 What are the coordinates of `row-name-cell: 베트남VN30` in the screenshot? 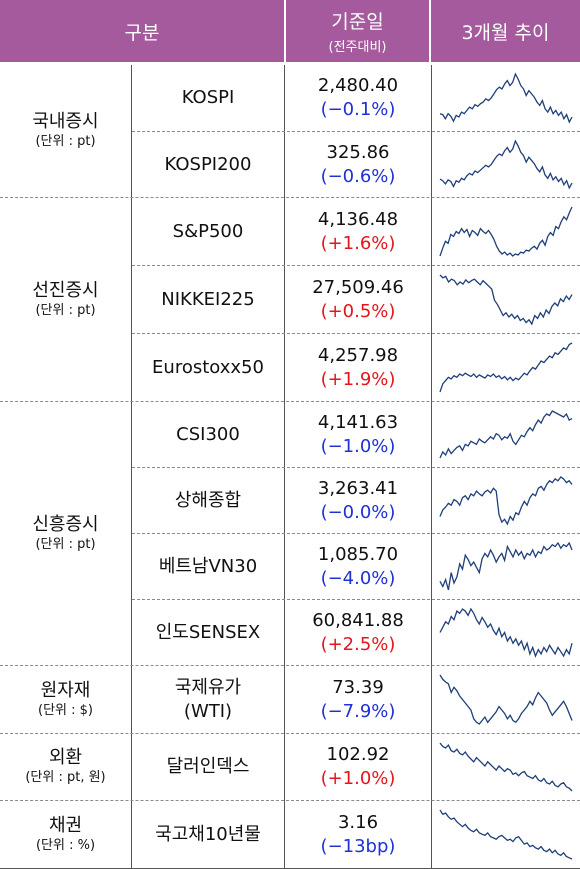 It's located at (208, 566).